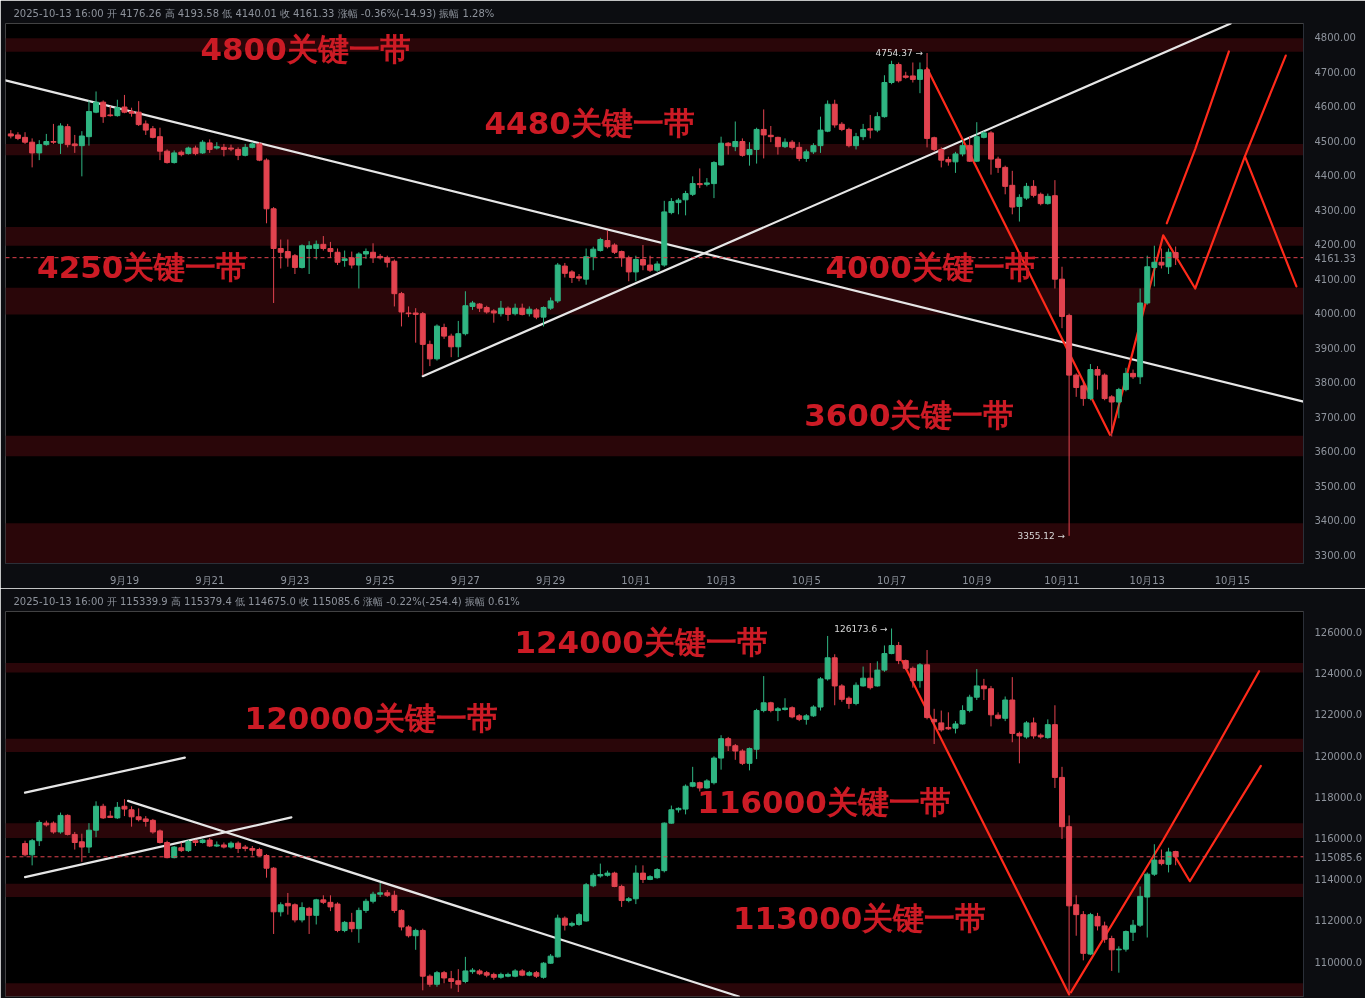 This screenshot has height=998, width=1365. What do you see at coordinates (641, 641) in the screenshot?
I see `annotation: 124000关键一带` at bounding box center [641, 641].